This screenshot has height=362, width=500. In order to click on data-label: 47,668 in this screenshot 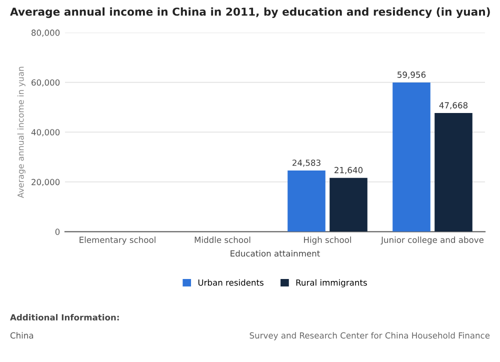, I will do `click(453, 106)`.